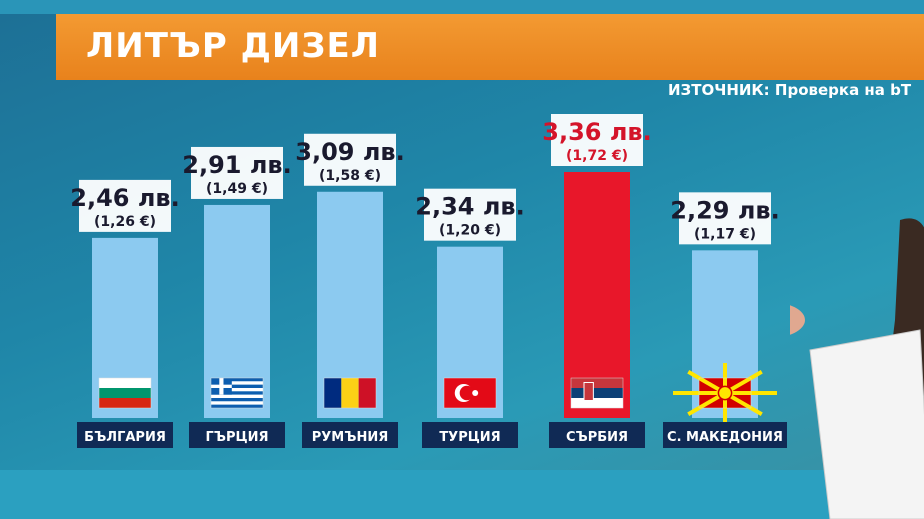 This screenshot has height=519, width=924. Describe the element at coordinates (725, 234) in the screenshot. I see `euro-label: (1,17 €)` at that location.